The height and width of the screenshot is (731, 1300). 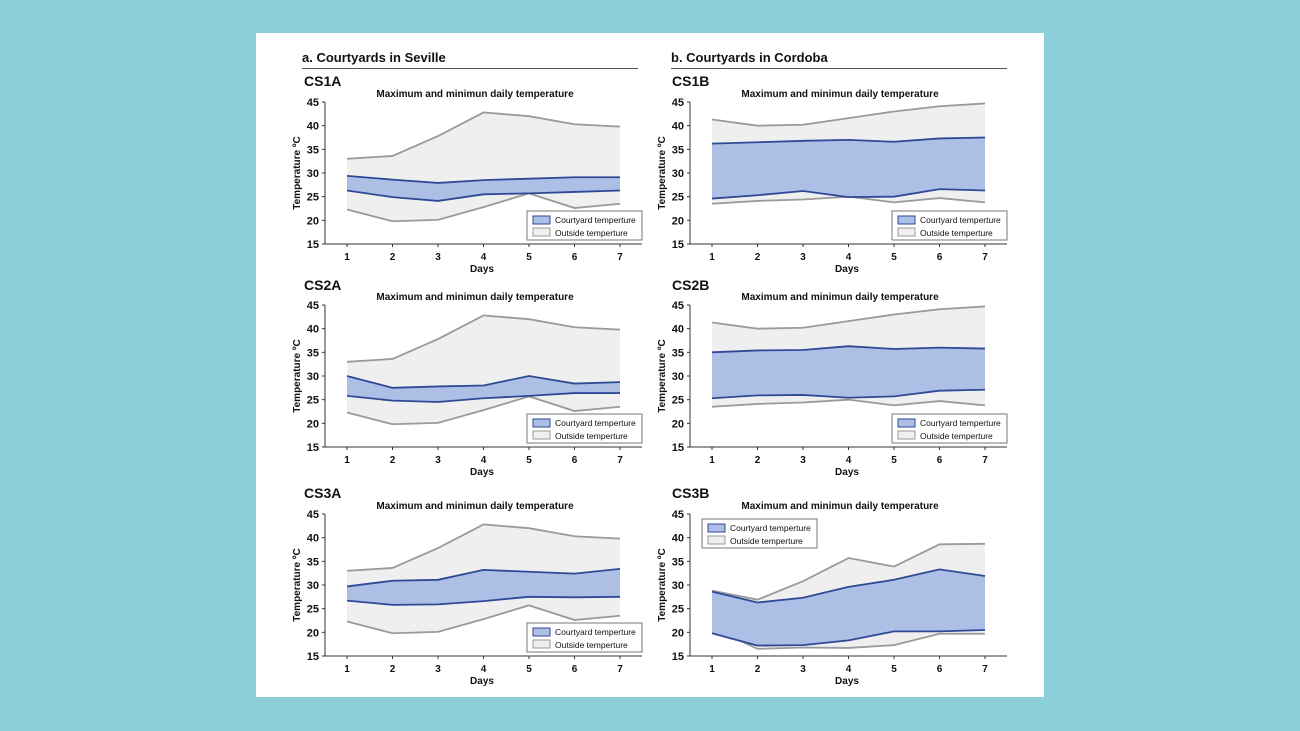 I want to click on chart-label-cs1a: CS1A, so click(x=323, y=81).